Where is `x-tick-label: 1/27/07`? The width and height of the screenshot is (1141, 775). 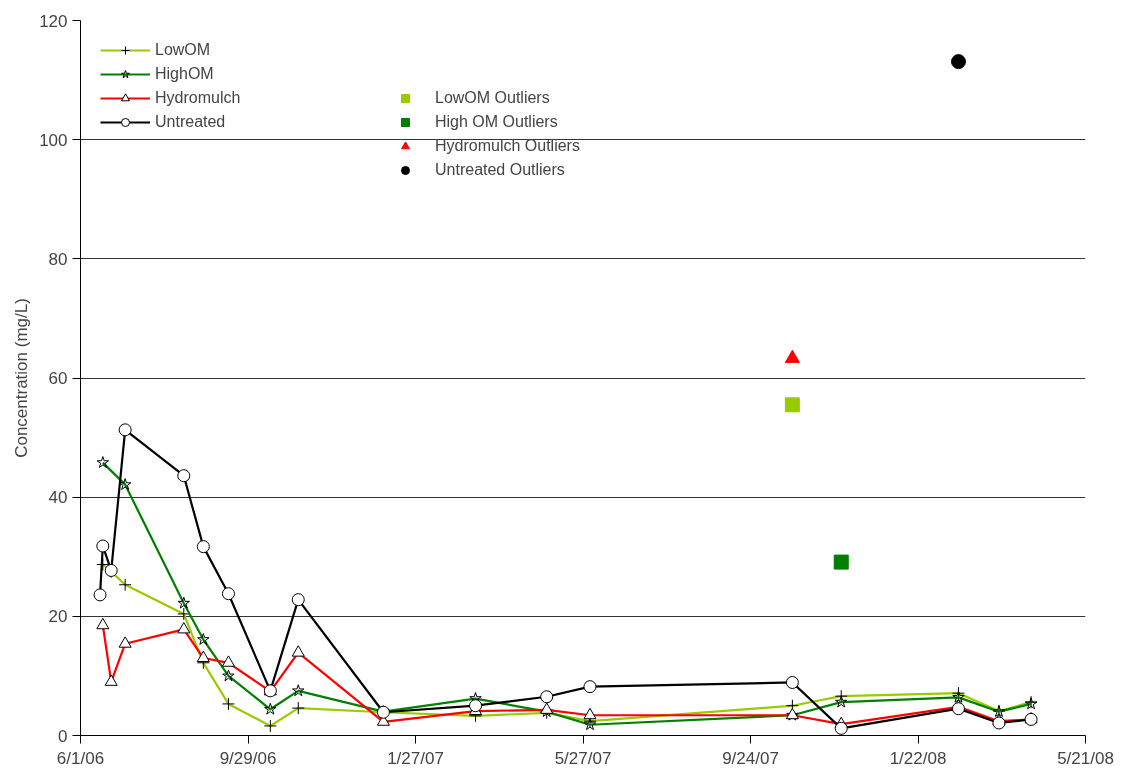
x-tick-label: 1/27/07 is located at coordinates (415, 758).